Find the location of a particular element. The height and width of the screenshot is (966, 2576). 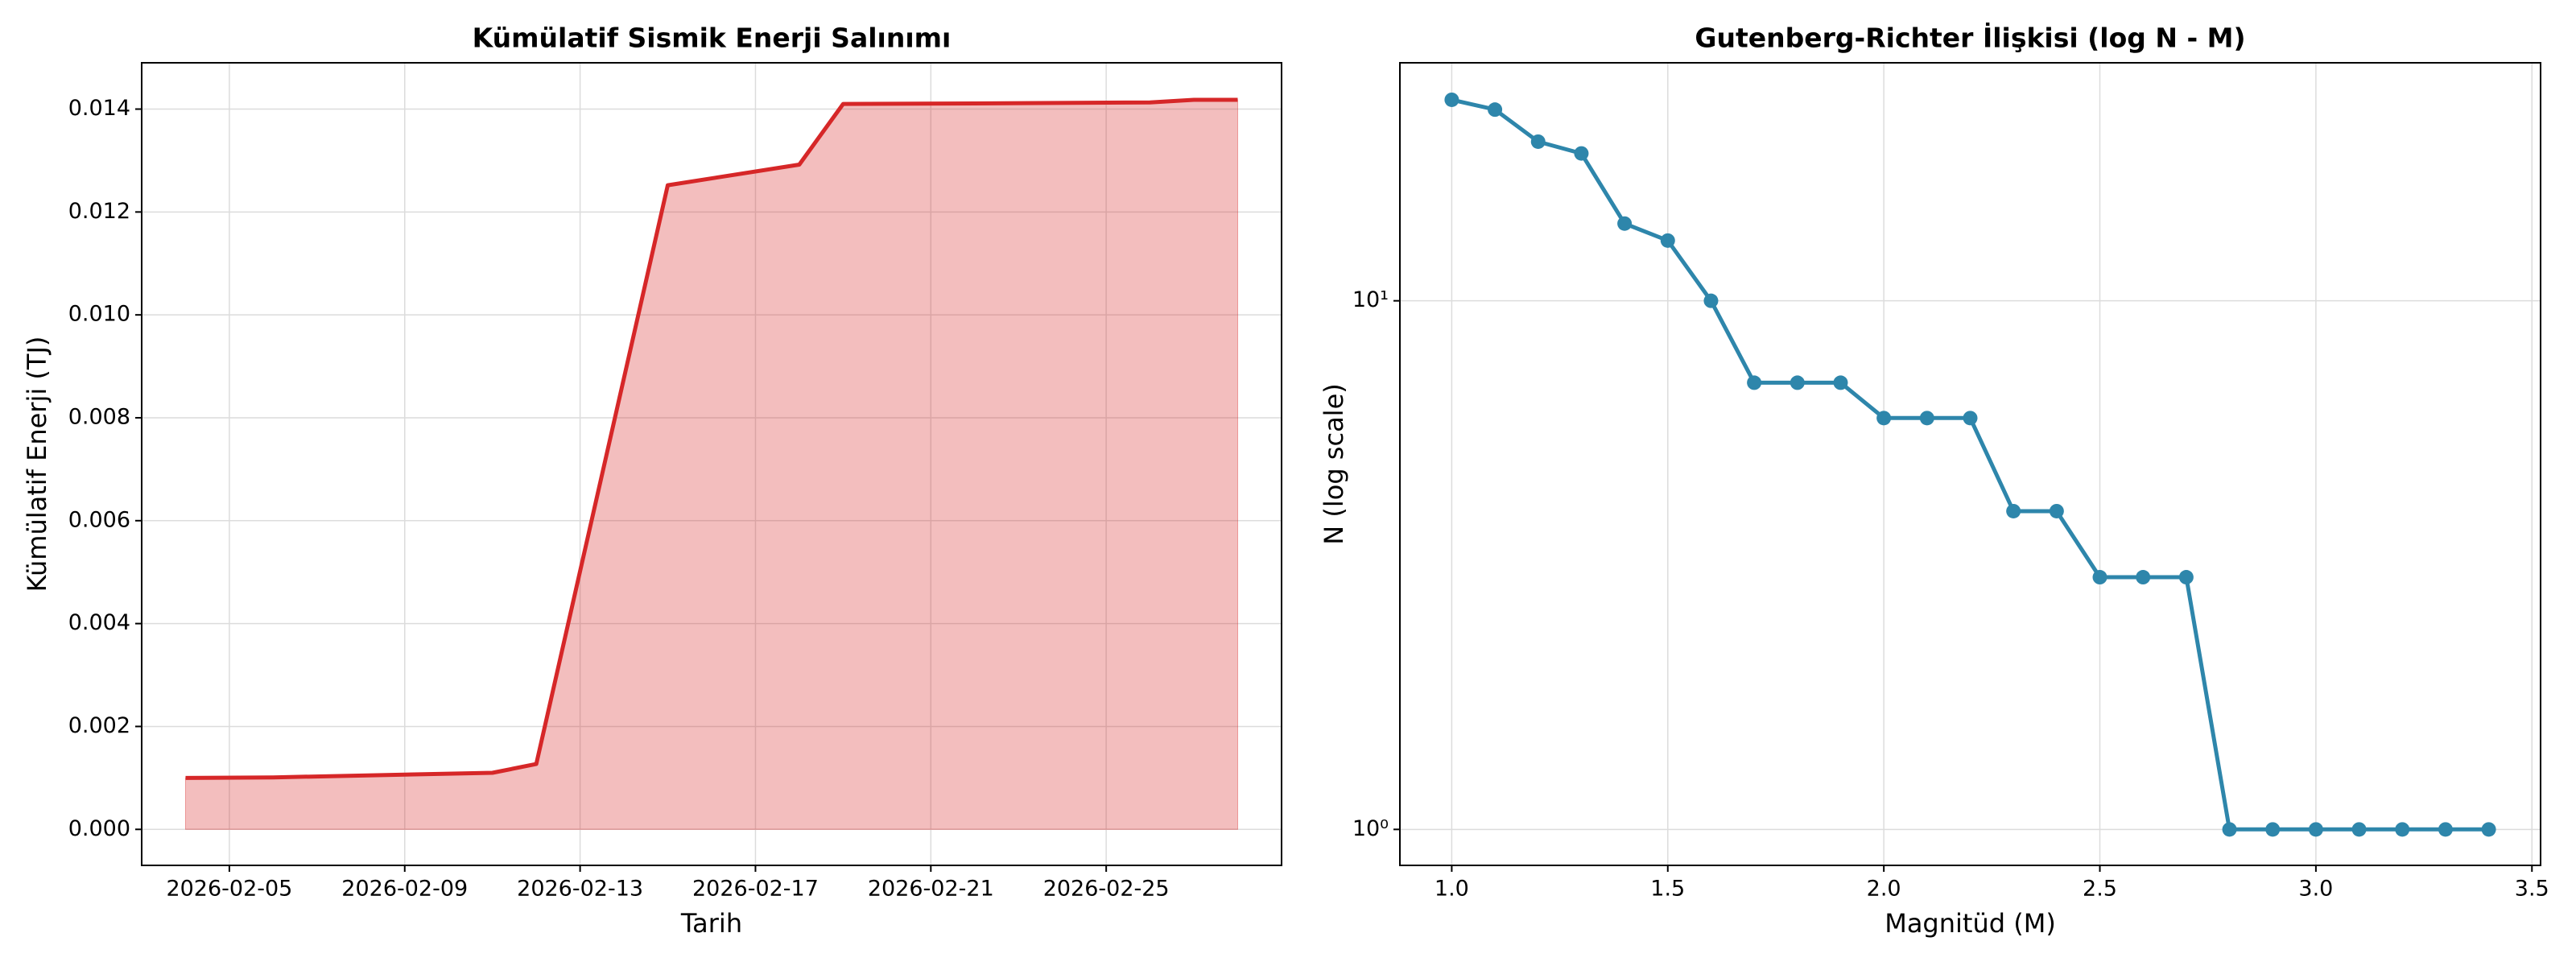

x-tick-label: 2.0 is located at coordinates (1884, 889).